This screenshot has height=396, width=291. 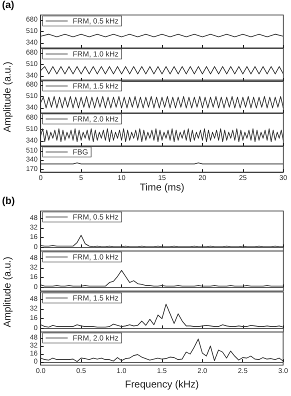 I want to click on chart-title: (a), so click(x=8, y=5).